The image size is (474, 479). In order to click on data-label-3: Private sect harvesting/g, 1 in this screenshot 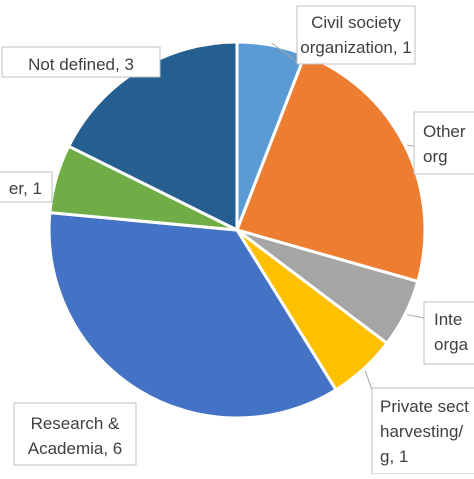, I will do `click(424, 431)`.